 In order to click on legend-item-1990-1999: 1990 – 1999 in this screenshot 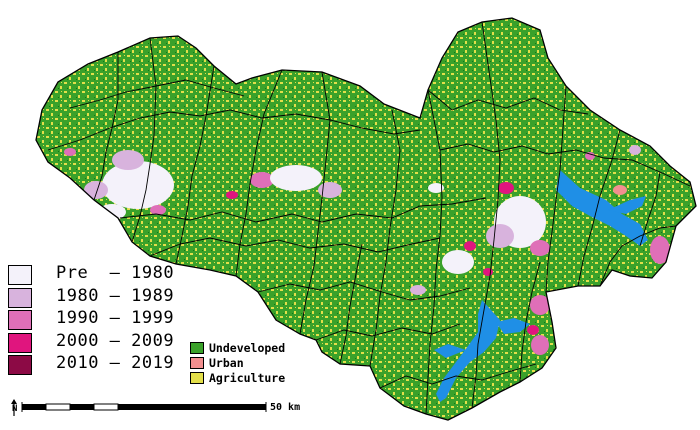, I will do `click(98, 320)`.